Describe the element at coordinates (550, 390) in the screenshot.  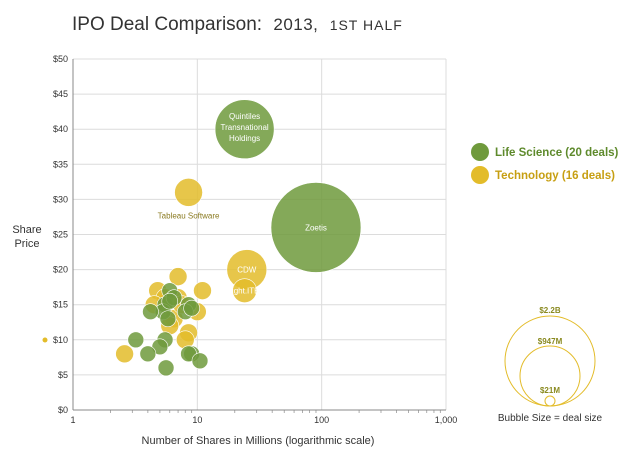
I see `size-legend-label-small: $21M` at that location.